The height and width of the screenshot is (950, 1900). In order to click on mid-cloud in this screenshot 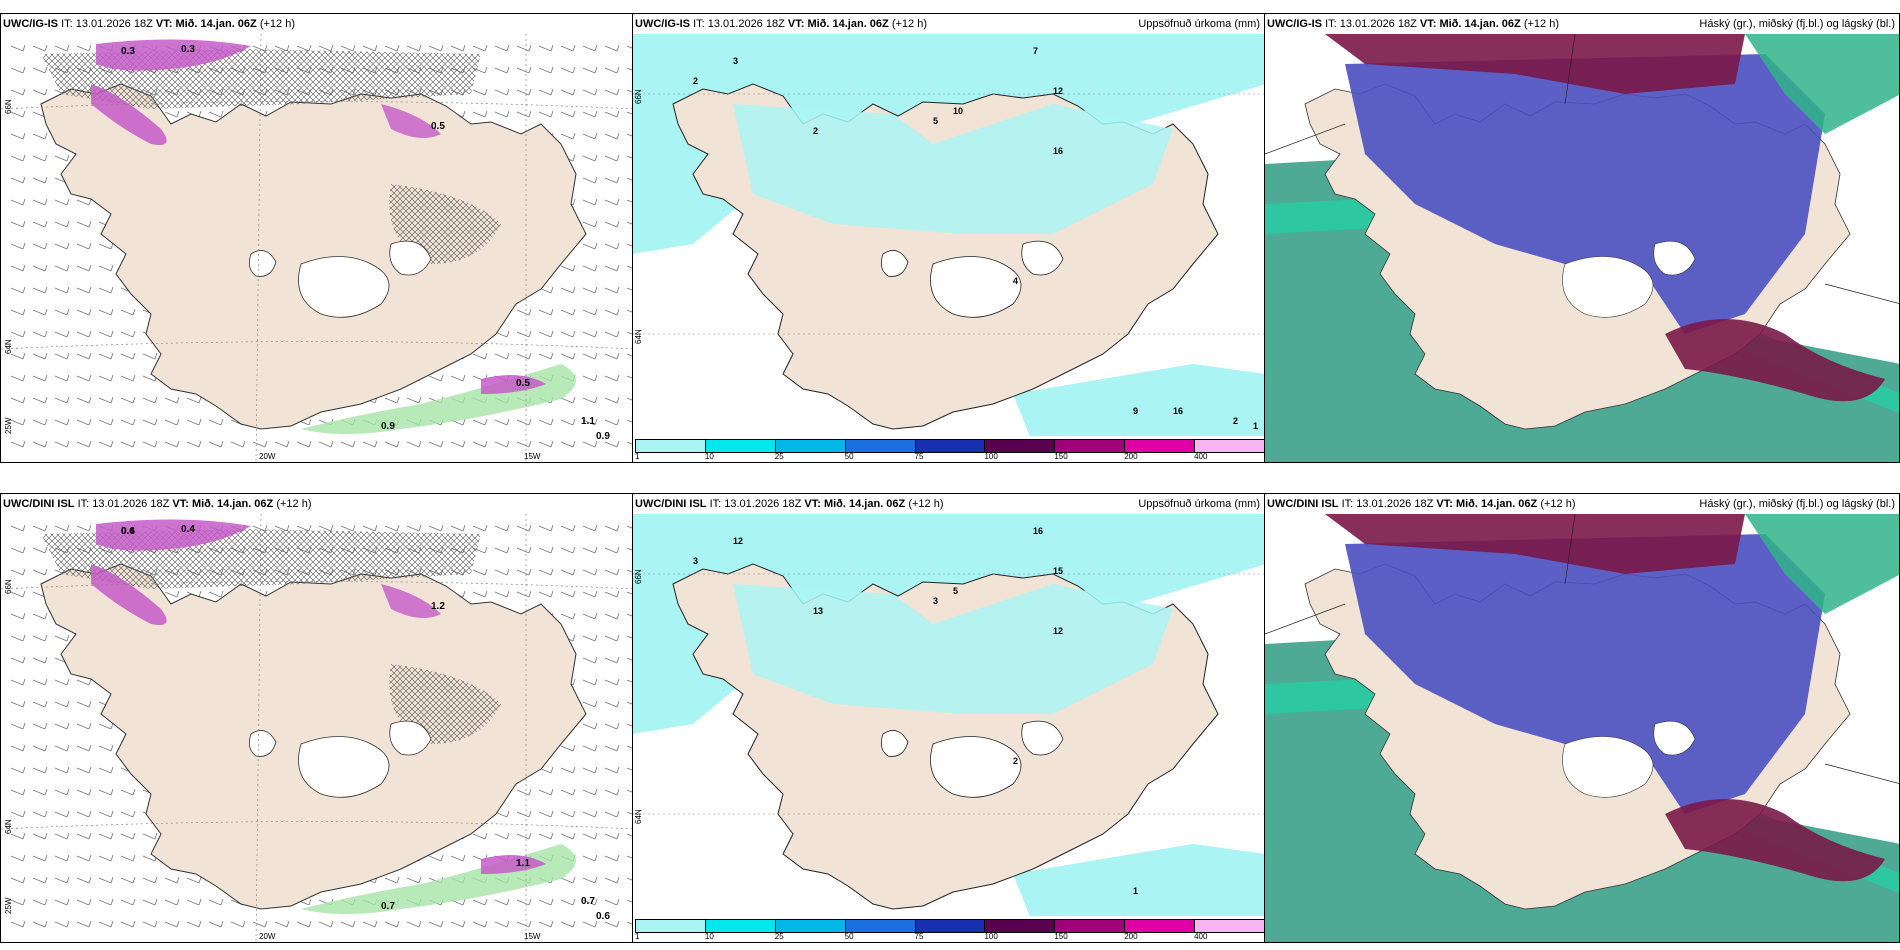, I will do `click(1585, 194)`.